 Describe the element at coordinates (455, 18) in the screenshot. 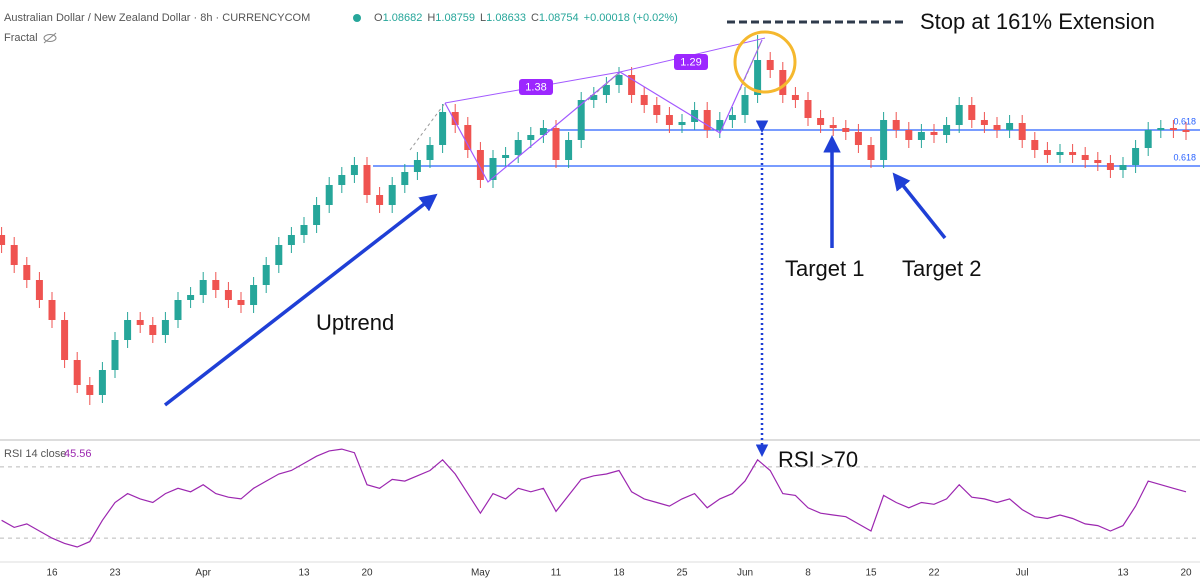

I see `ohlc-value: 1.08759` at that location.